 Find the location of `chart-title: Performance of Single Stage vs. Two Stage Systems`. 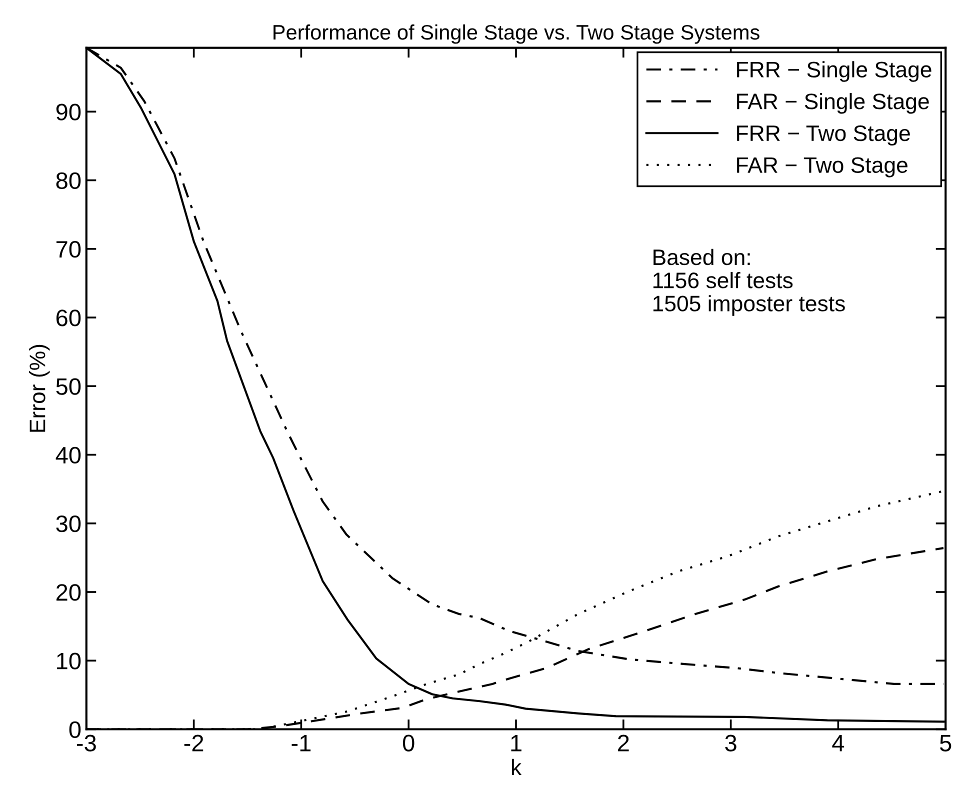

chart-title: Performance of Single Stage vs. Two Stage Systems is located at coordinates (517, 34).